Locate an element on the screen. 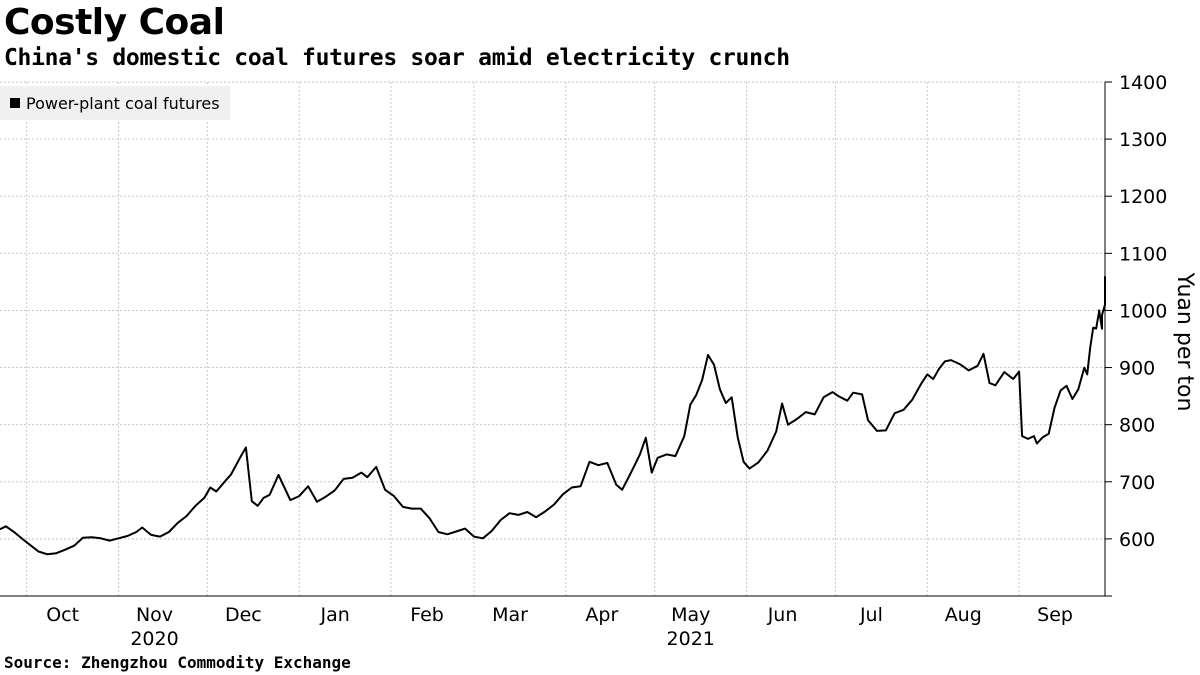 This screenshot has width=1200, height=675. x-tick-label: Aug is located at coordinates (963, 615).